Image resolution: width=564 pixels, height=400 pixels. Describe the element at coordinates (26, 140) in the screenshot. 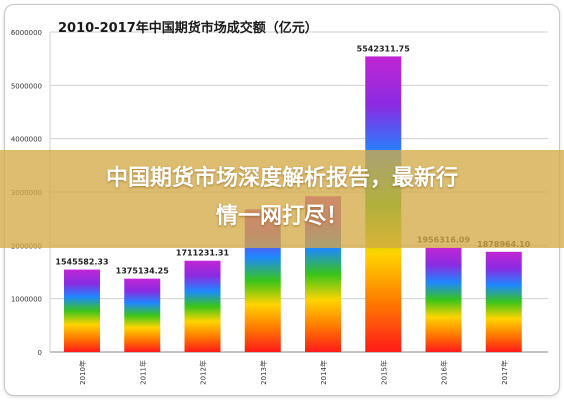

I see `y-tick-label: 4000000` at that location.